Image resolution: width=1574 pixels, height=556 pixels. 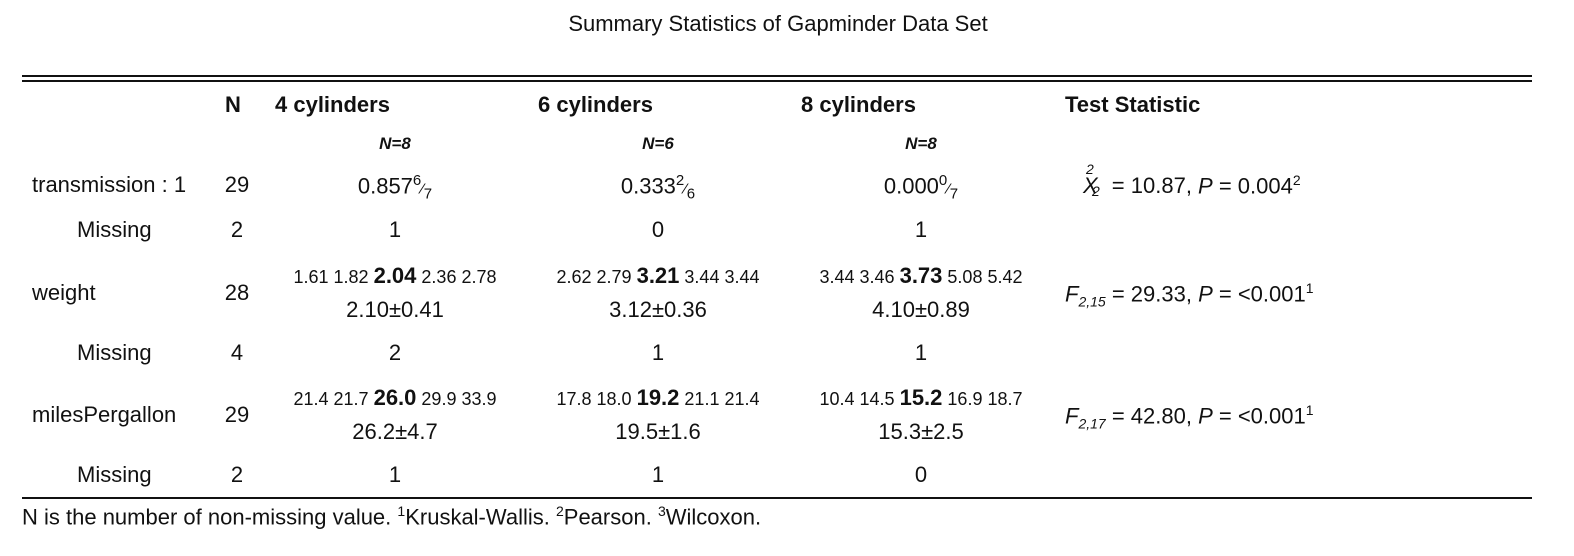 I want to click on weight-8cyl-quantiles: 3.44 3.46 3.73 5.08 5.42, so click(x=921, y=275).